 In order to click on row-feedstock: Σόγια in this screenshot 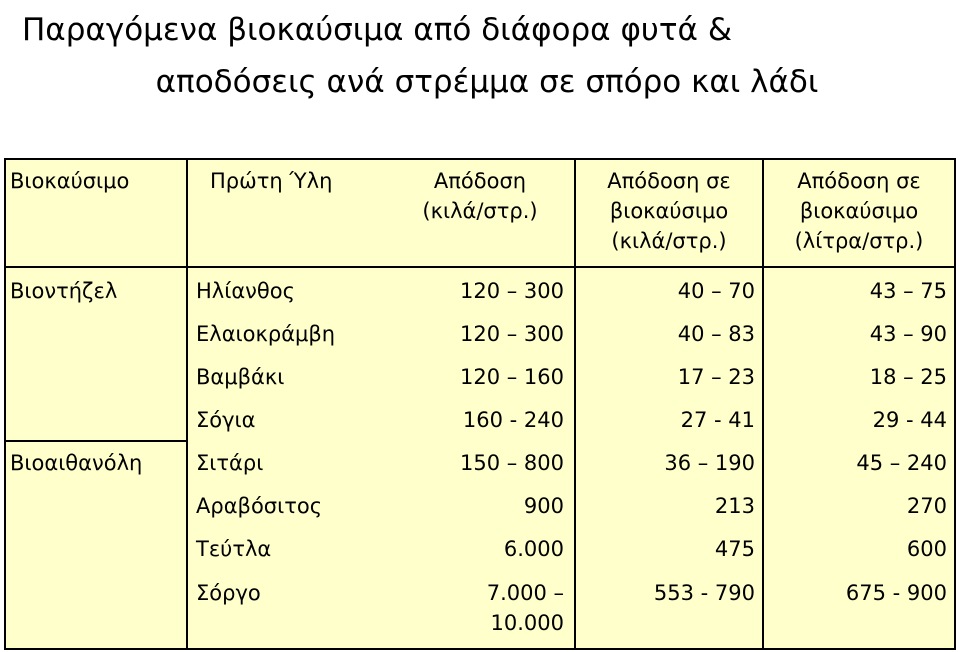, I will do `click(226, 420)`.